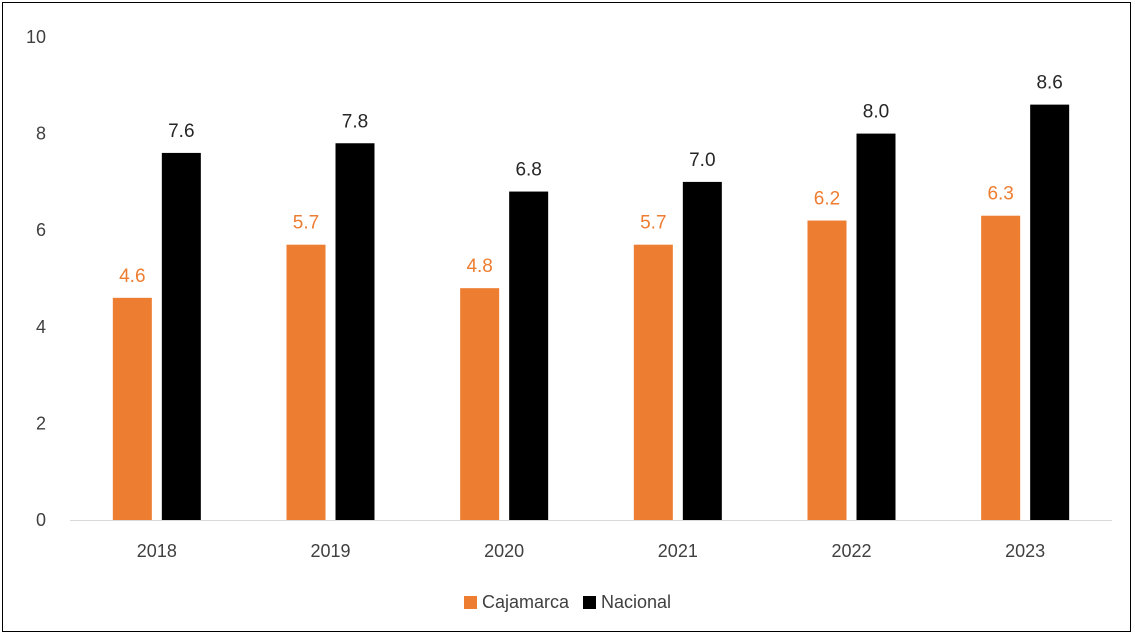 Image resolution: width=1135 pixels, height=636 pixels. Describe the element at coordinates (589, 602) in the screenshot. I see `legend-swatch-nacional` at that location.